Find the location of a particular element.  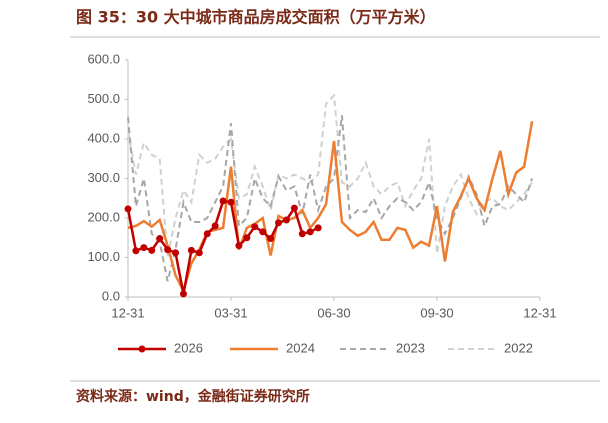

y-tick-label: 400.0 is located at coordinates (103, 137).